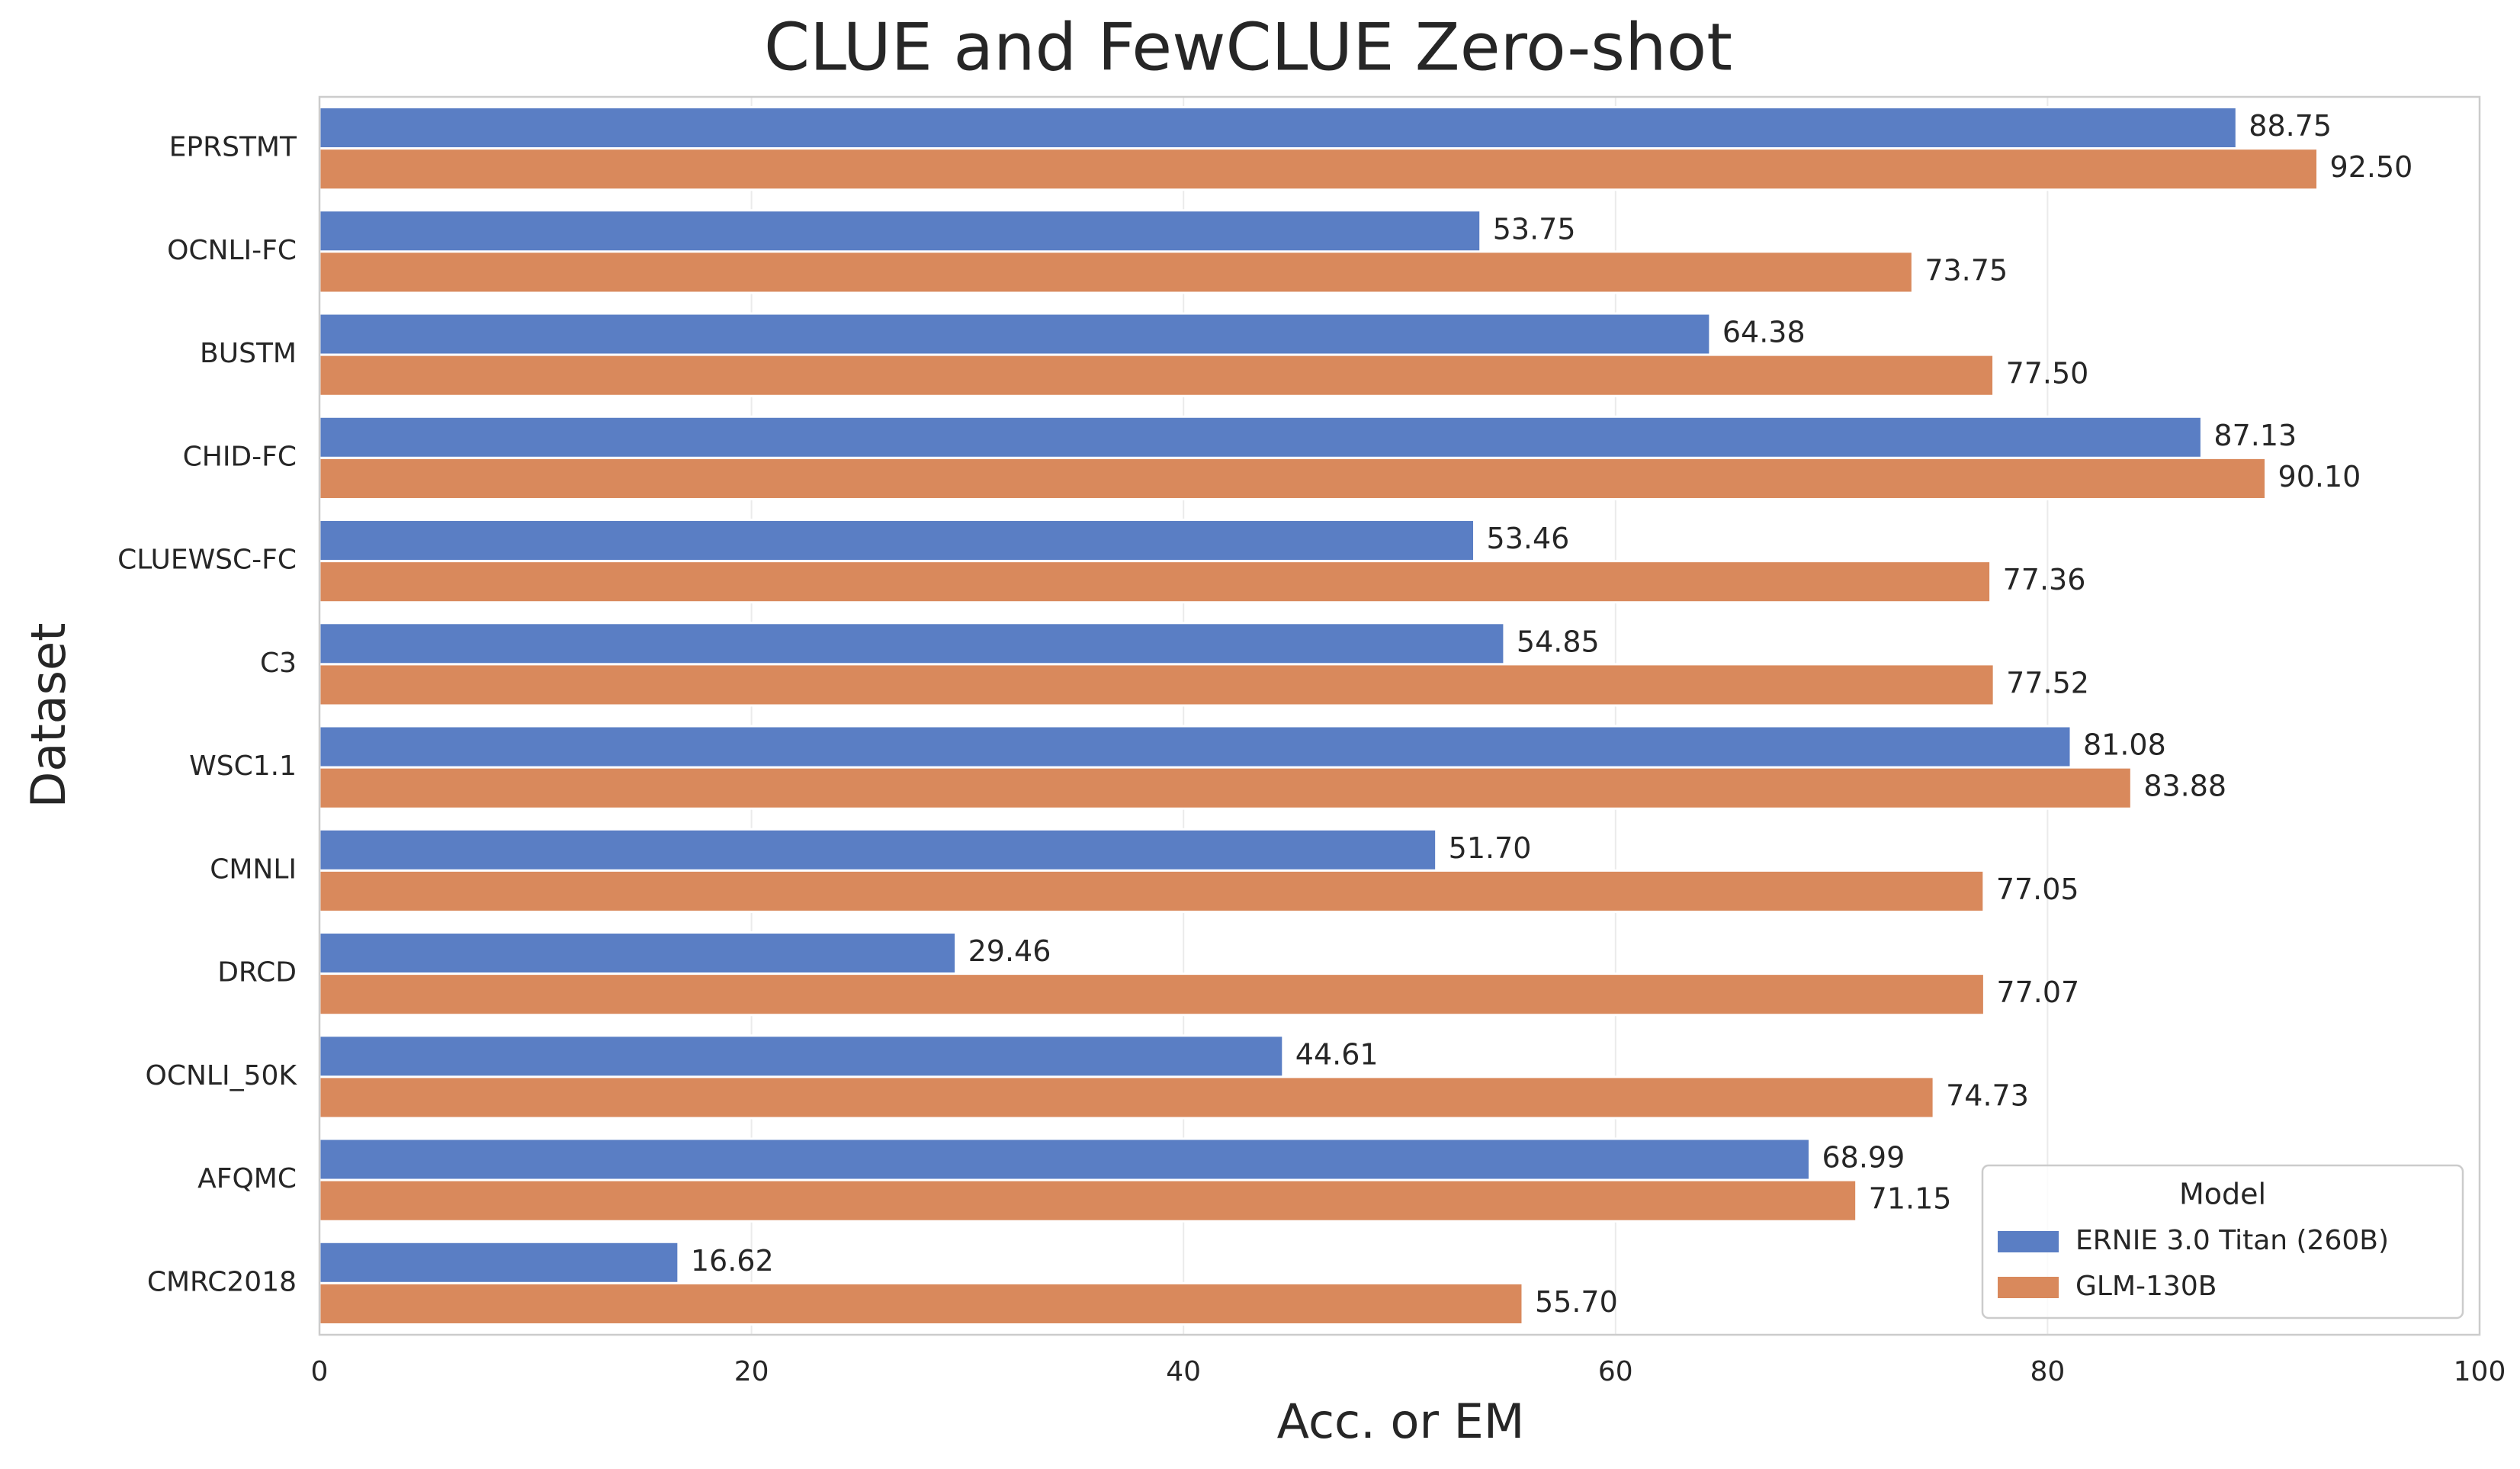 This screenshot has height=1469, width=2520. What do you see at coordinates (1967, 270) in the screenshot?
I see `data-label: 73.75` at bounding box center [1967, 270].